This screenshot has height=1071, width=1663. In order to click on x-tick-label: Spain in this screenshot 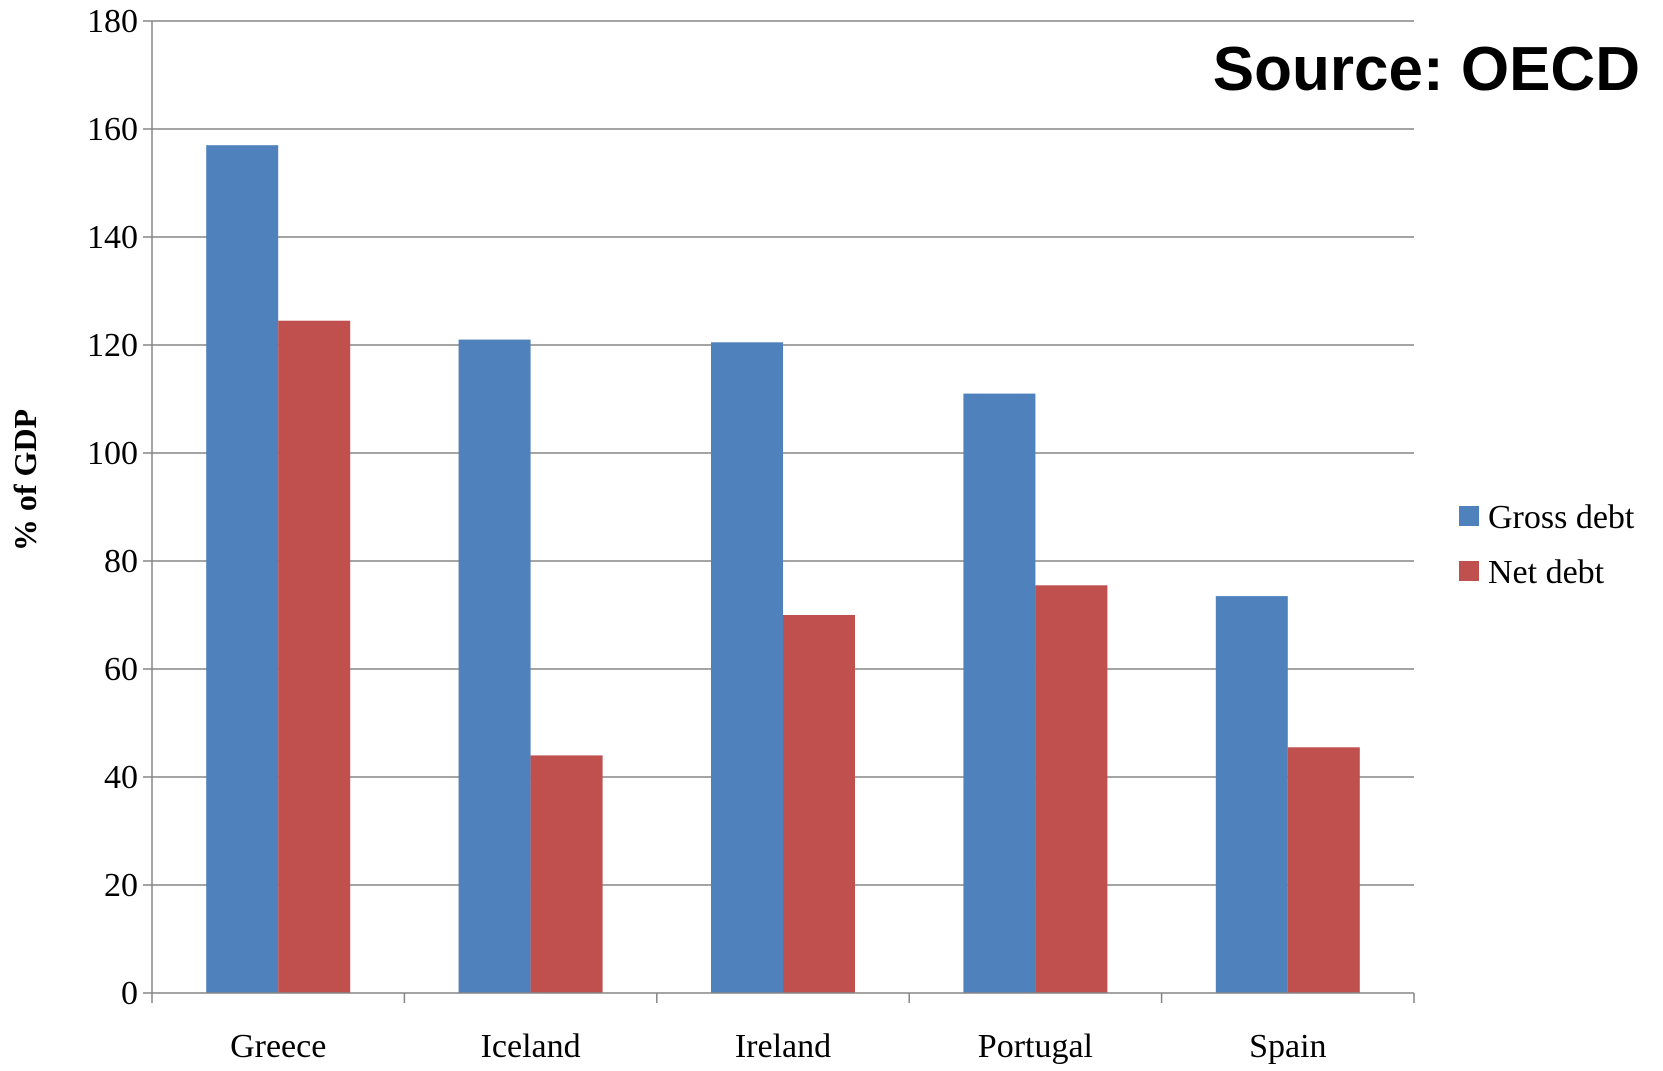, I will do `click(1287, 1046)`.